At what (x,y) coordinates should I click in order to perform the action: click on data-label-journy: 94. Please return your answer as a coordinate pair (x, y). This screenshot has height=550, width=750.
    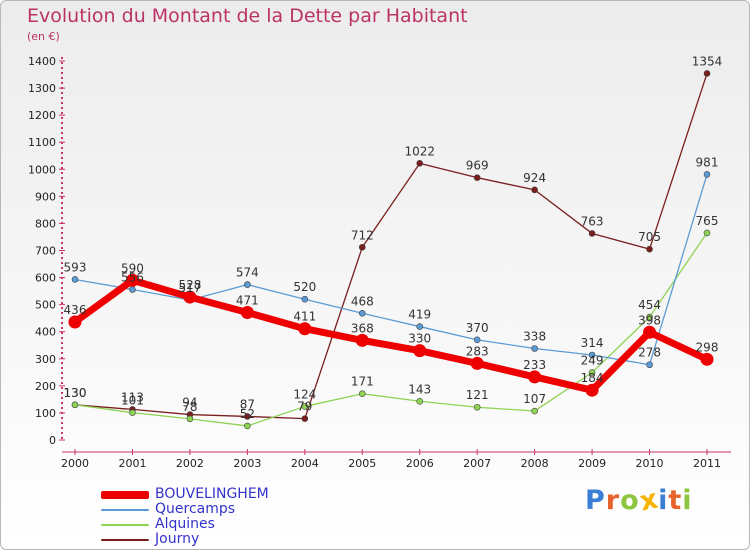
    Looking at the image, I should click on (189, 403).